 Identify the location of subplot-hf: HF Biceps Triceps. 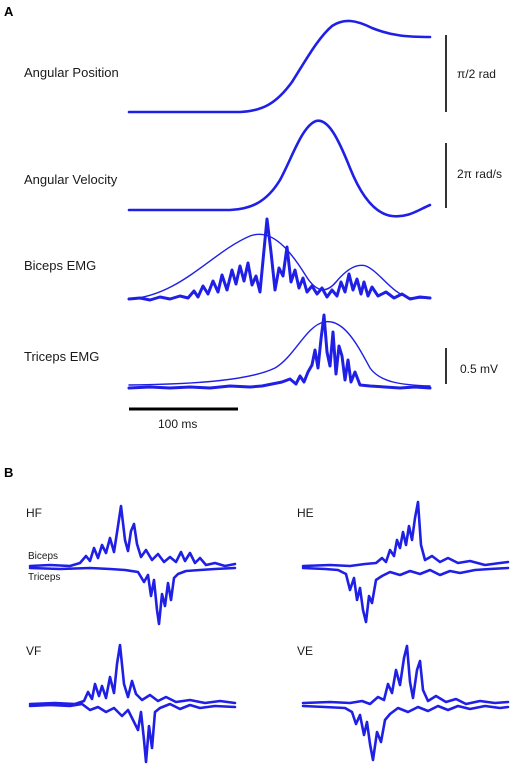
(131, 565).